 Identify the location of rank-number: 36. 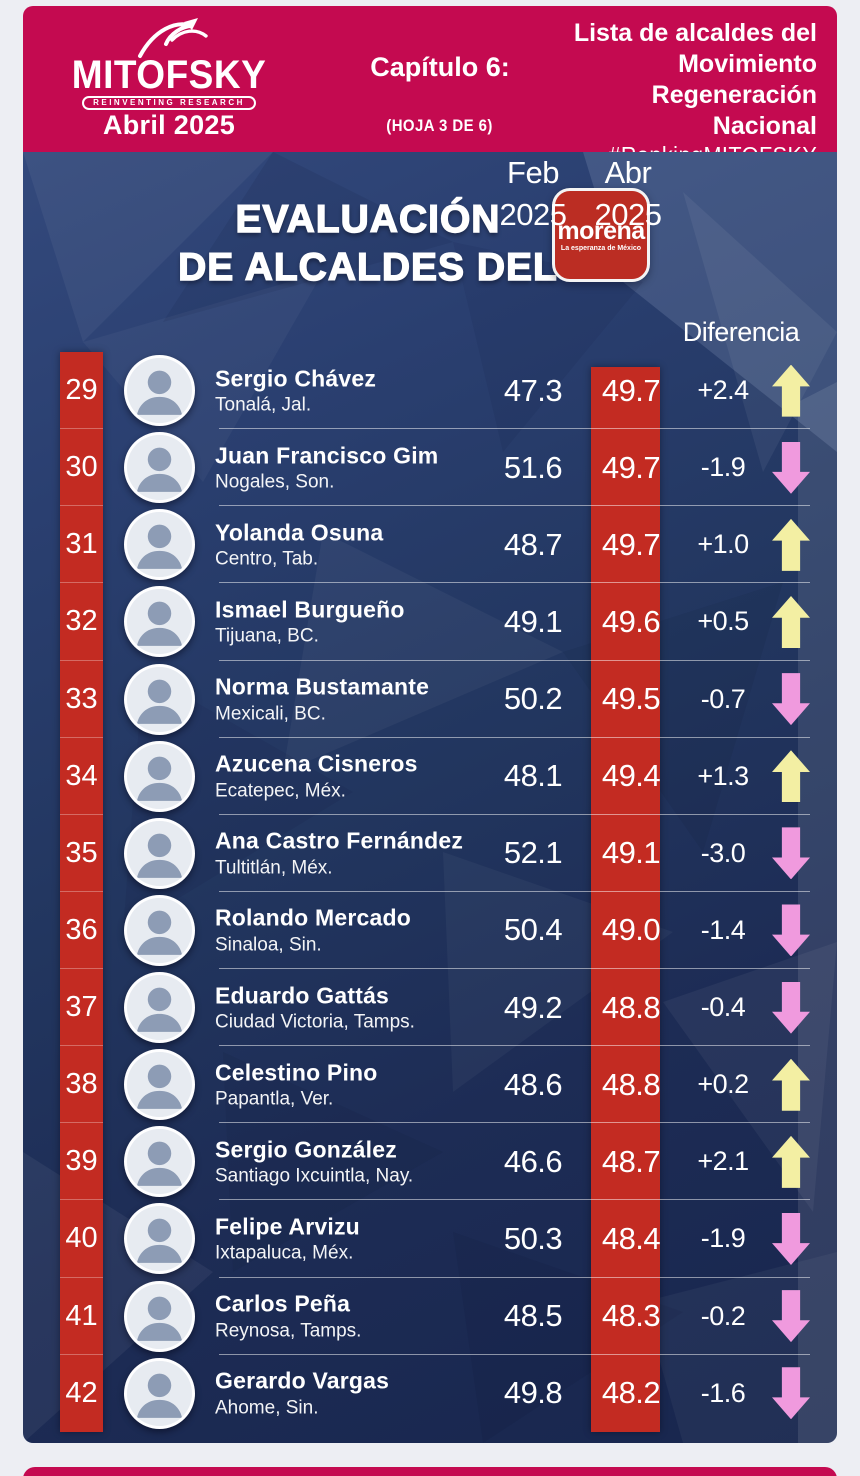
(81, 929).